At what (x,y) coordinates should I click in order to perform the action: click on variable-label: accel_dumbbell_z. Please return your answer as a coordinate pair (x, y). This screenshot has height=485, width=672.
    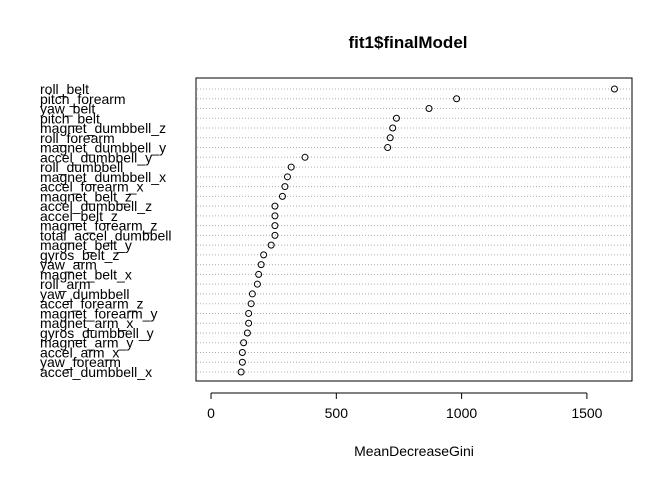
    Looking at the image, I should click on (96, 206).